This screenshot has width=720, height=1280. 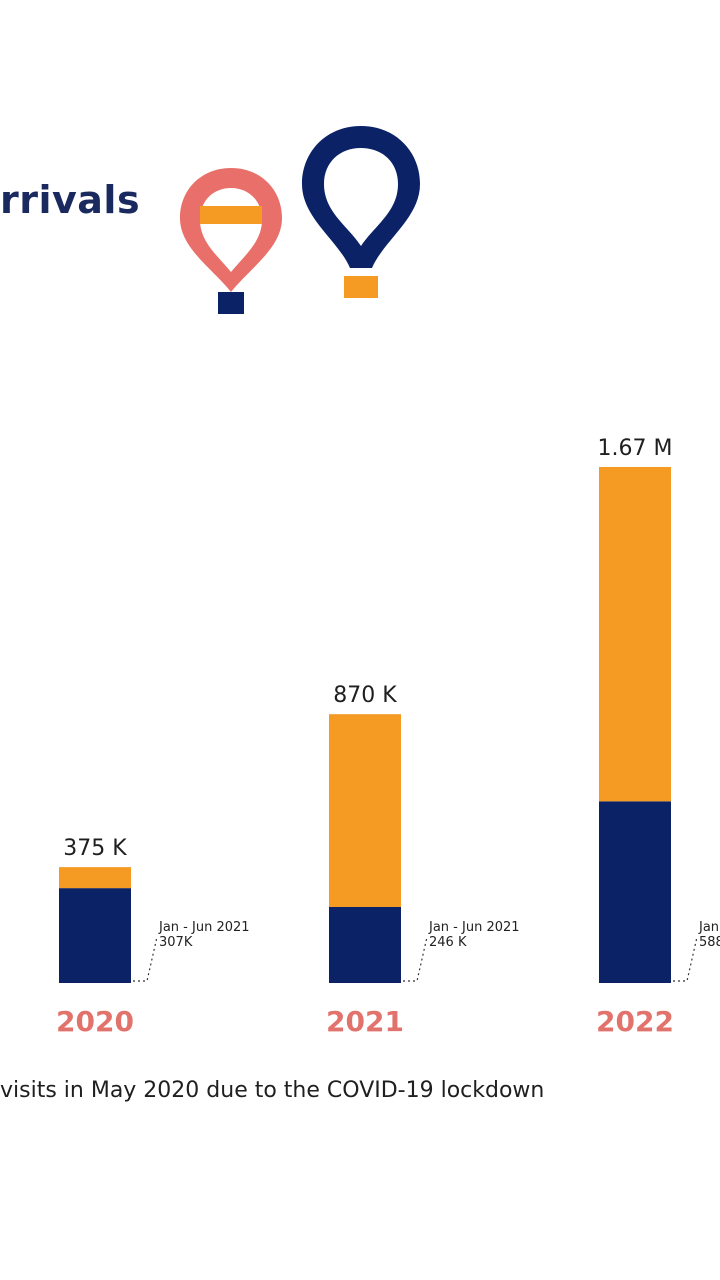 I want to click on total-label-2021: 870 K, so click(x=365, y=695).